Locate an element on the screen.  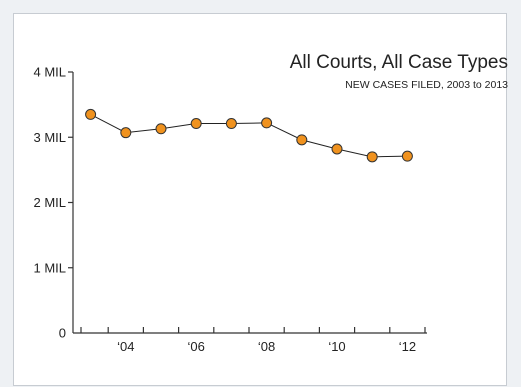
chart-title: All Courts, All Case Types is located at coordinates (399, 62).